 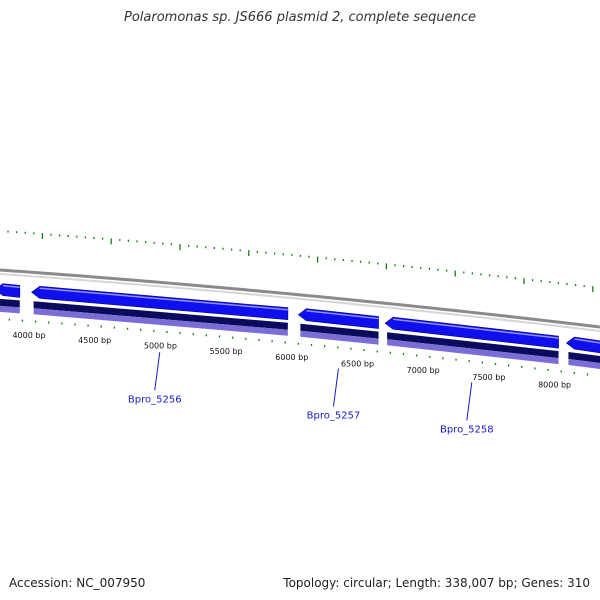 I want to click on ruler-label: 4000 bp, so click(x=28, y=335).